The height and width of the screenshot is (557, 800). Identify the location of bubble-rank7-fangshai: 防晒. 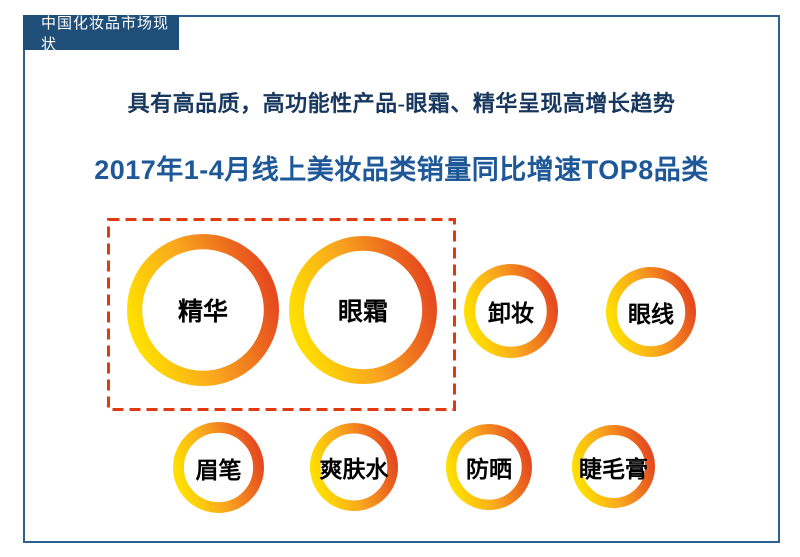
(489, 467).